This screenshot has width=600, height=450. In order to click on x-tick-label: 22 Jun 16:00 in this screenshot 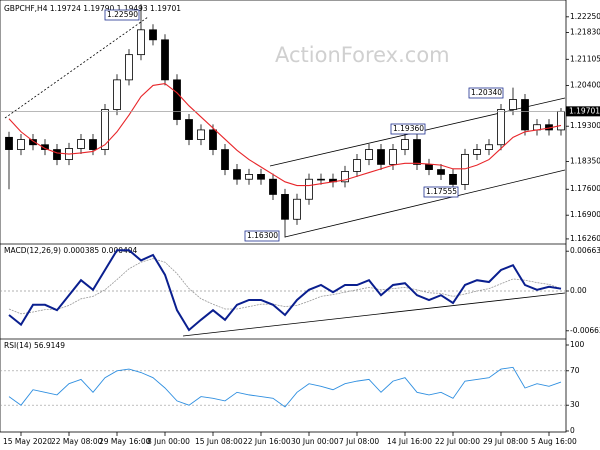, I will do `click(267, 441)`.